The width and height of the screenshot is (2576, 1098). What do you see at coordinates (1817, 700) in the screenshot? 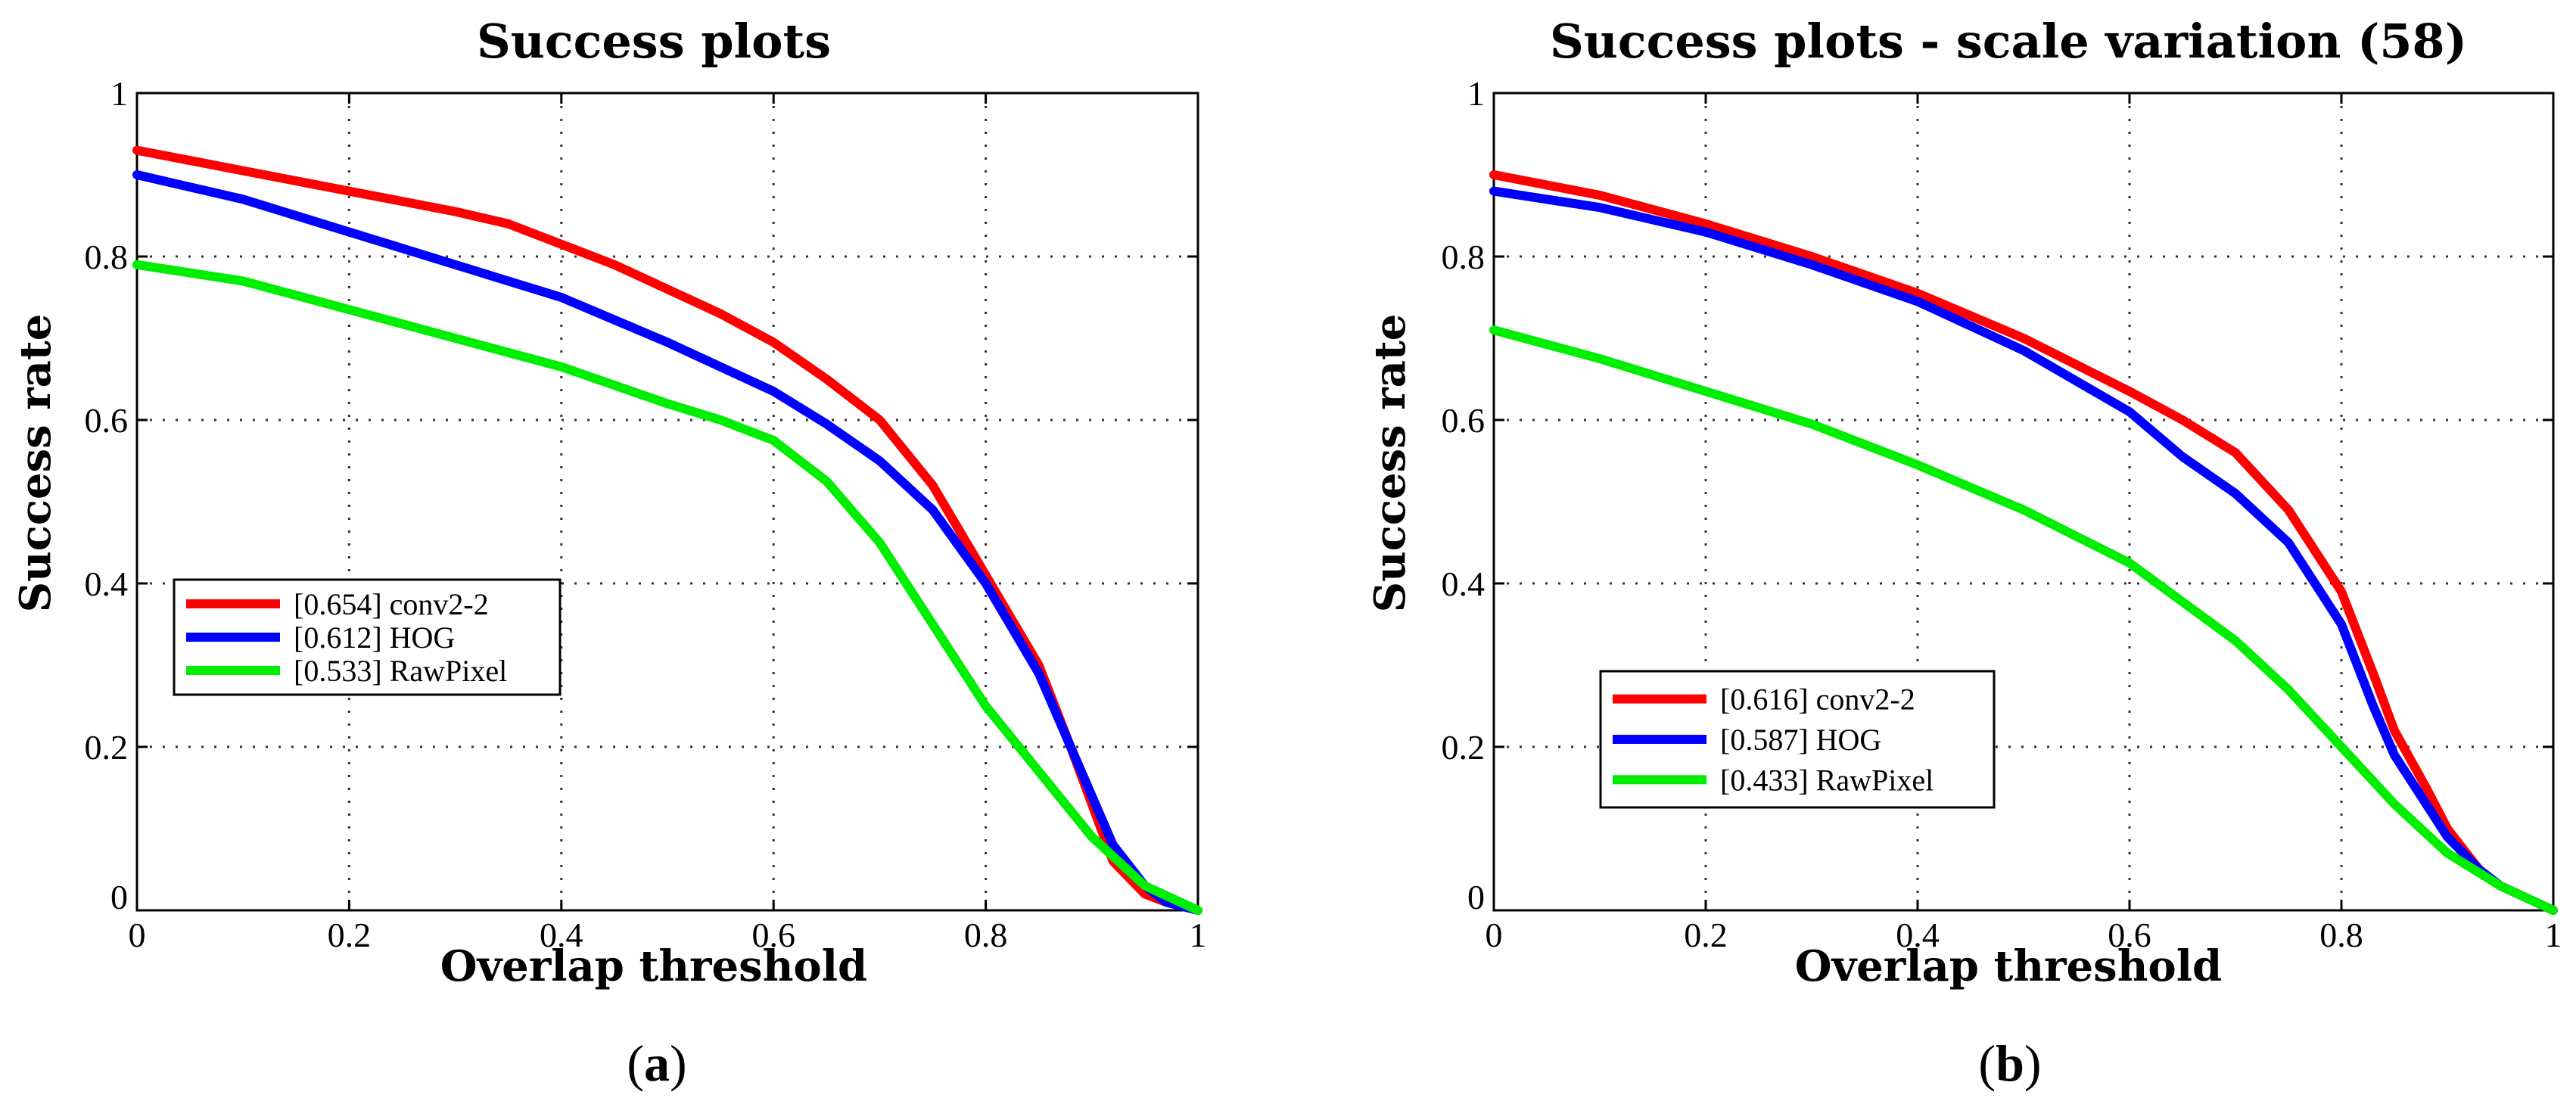
I see `legend-entry: [0.616] conv2-2` at bounding box center [1817, 700].